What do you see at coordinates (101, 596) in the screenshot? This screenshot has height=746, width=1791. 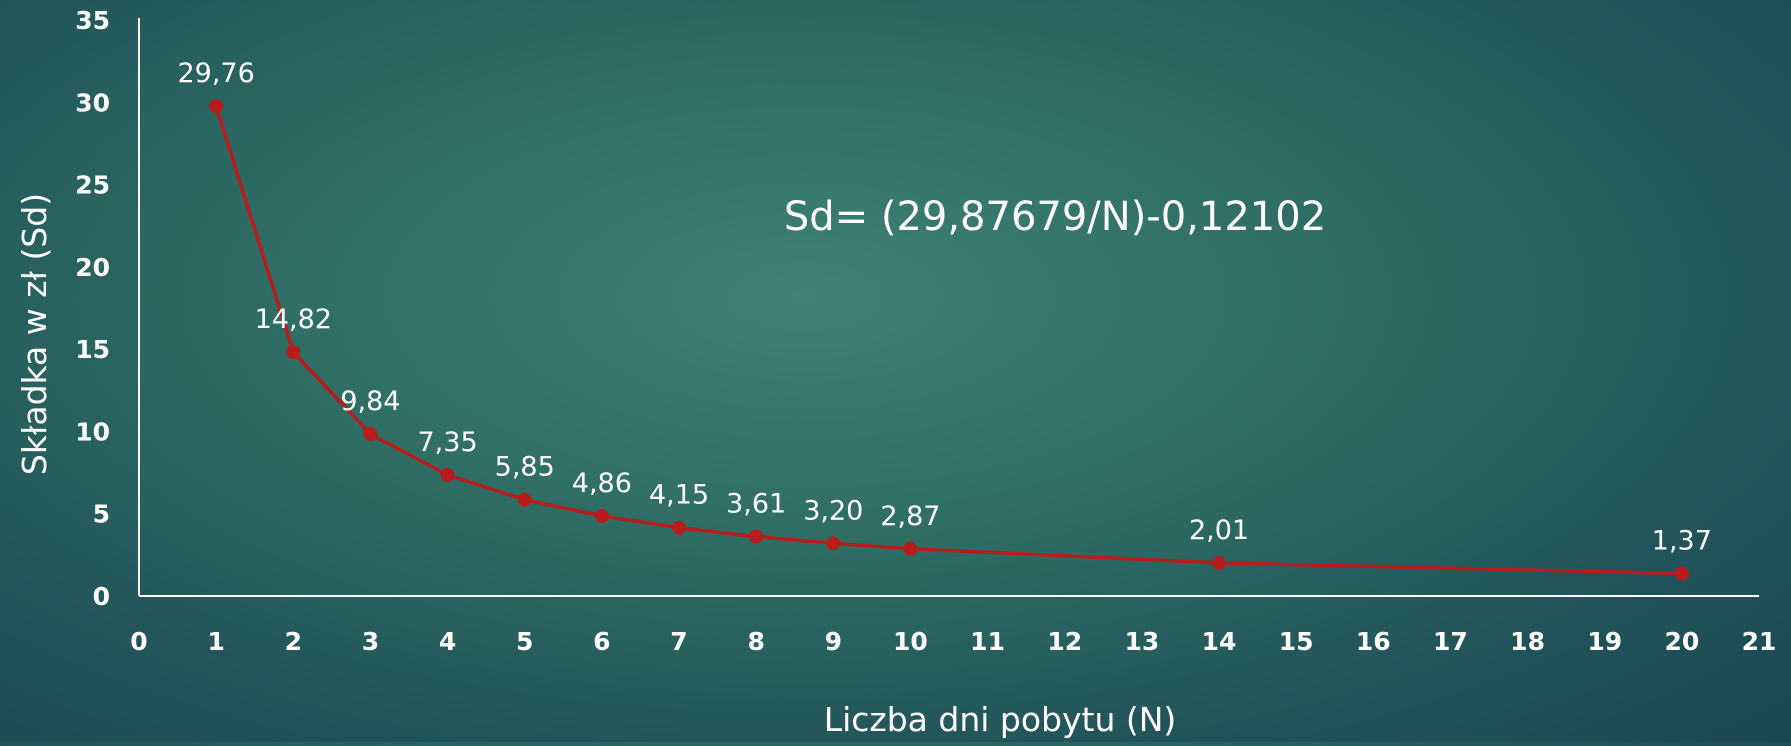 I see `y-tick-label: 0` at bounding box center [101, 596].